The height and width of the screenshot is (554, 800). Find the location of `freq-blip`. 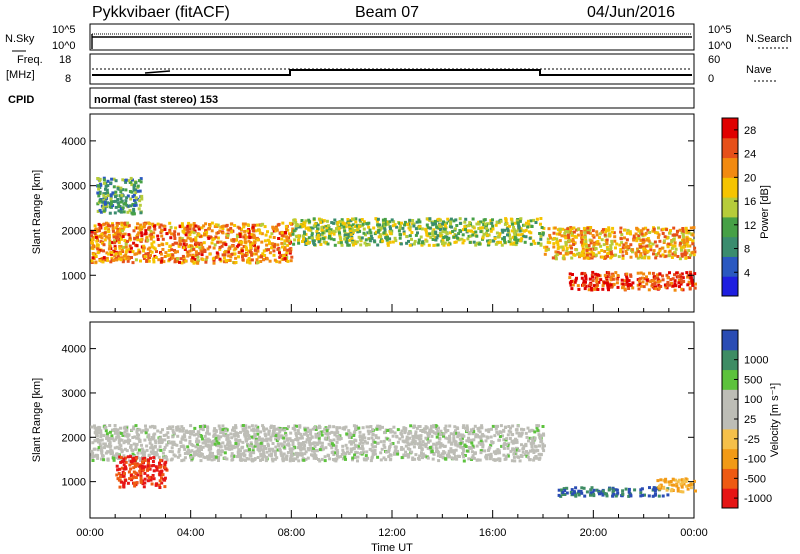

freq-blip is located at coordinates (157, 72).